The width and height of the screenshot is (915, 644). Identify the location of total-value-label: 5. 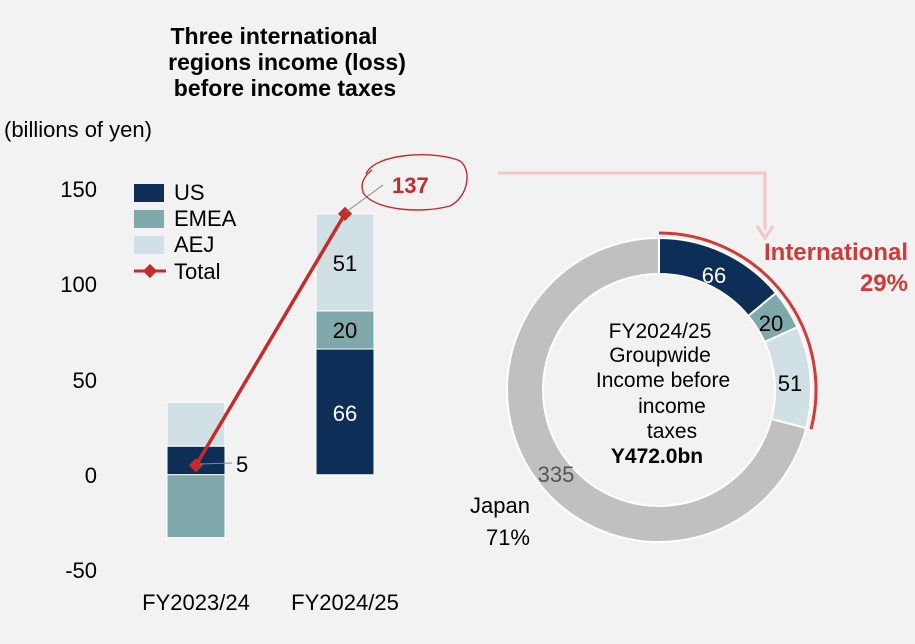
(242, 464).